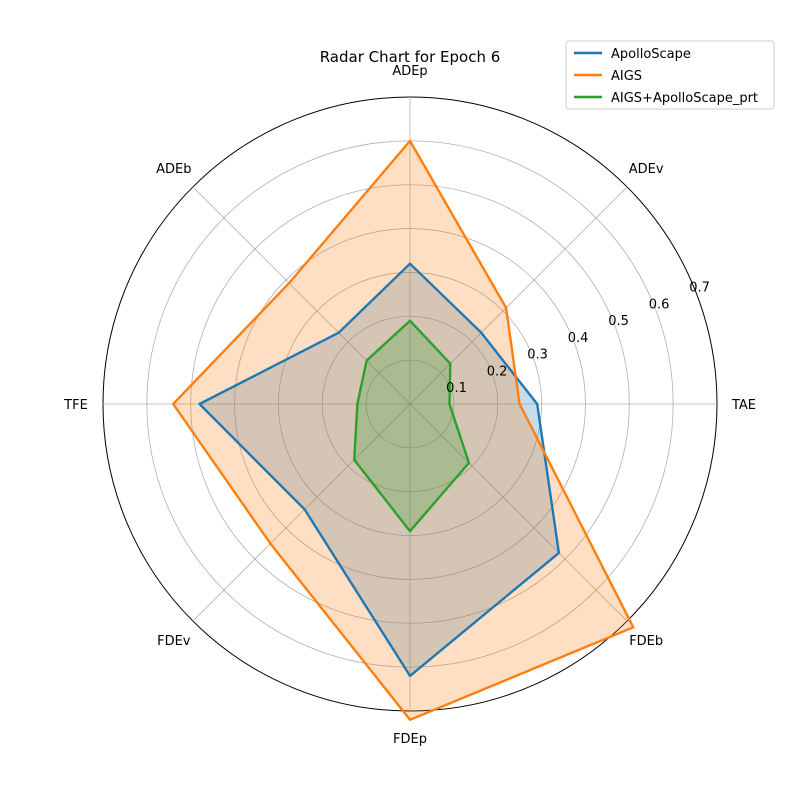  What do you see at coordinates (651, 54) in the screenshot?
I see `legend-entry: ApolloScape` at bounding box center [651, 54].